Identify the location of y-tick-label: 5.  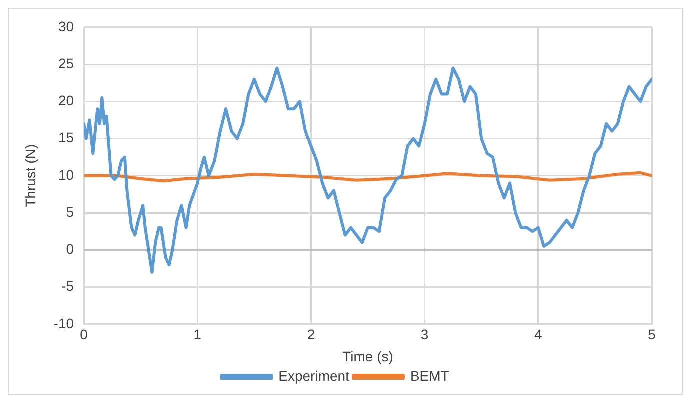
(70, 212).